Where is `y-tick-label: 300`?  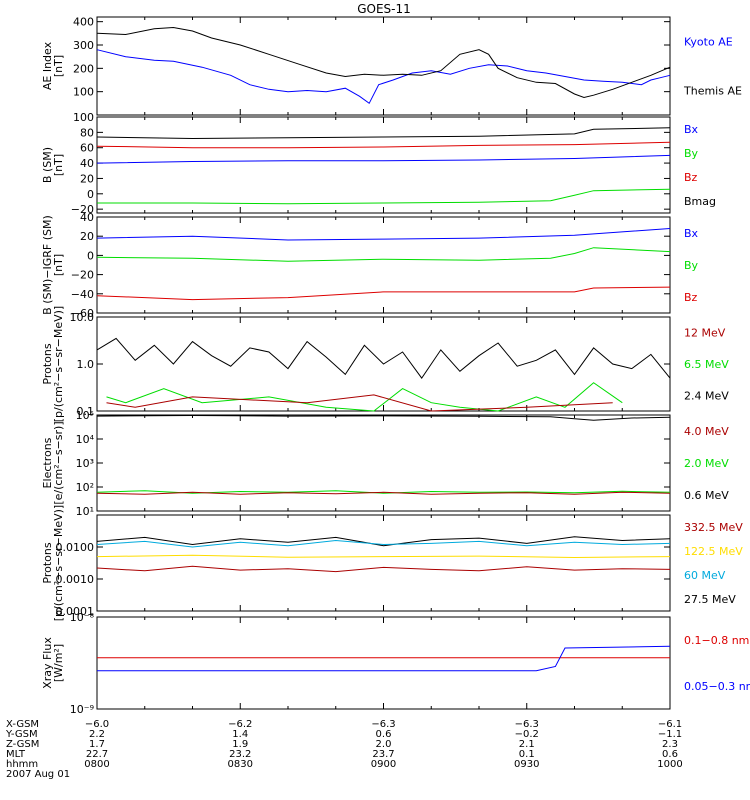 y-tick-label: 300 is located at coordinates (83, 45).